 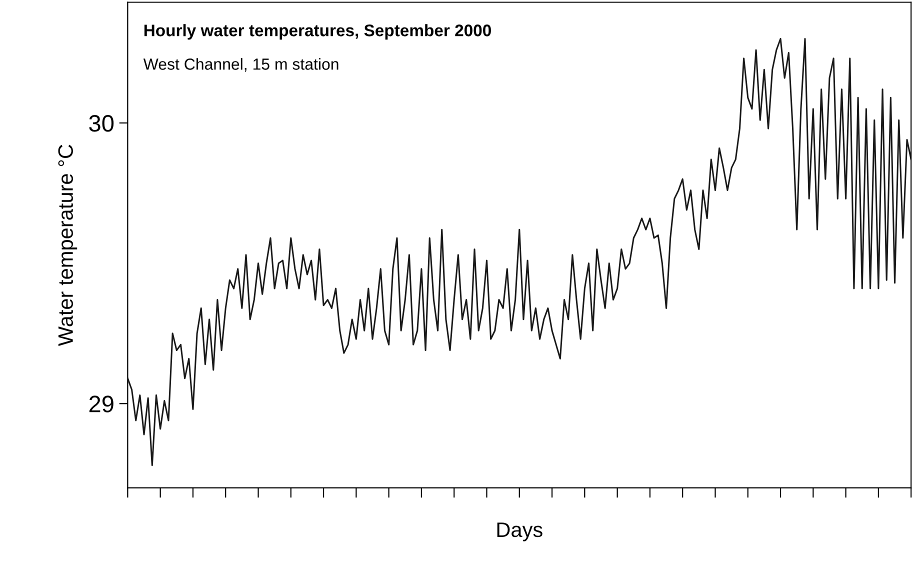 I want to click on y-tick-label: 30, so click(x=101, y=123).